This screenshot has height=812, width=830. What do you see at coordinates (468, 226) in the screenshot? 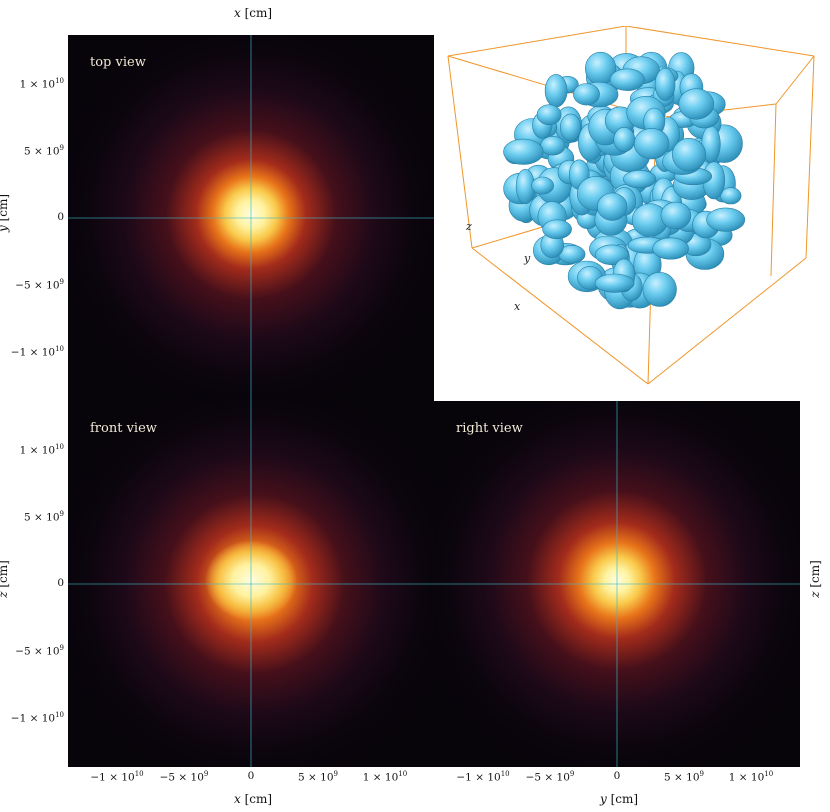
I see `box-axis-z: z` at bounding box center [468, 226].